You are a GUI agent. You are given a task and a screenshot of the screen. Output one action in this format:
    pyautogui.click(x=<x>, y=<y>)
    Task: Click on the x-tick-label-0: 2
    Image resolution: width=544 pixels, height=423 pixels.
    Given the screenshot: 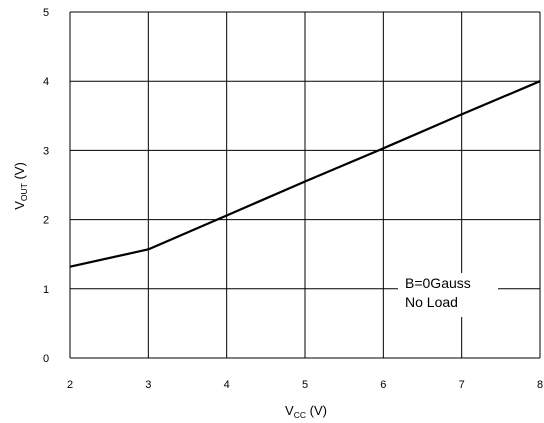 What is the action you would take?
    pyautogui.click(x=70, y=385)
    